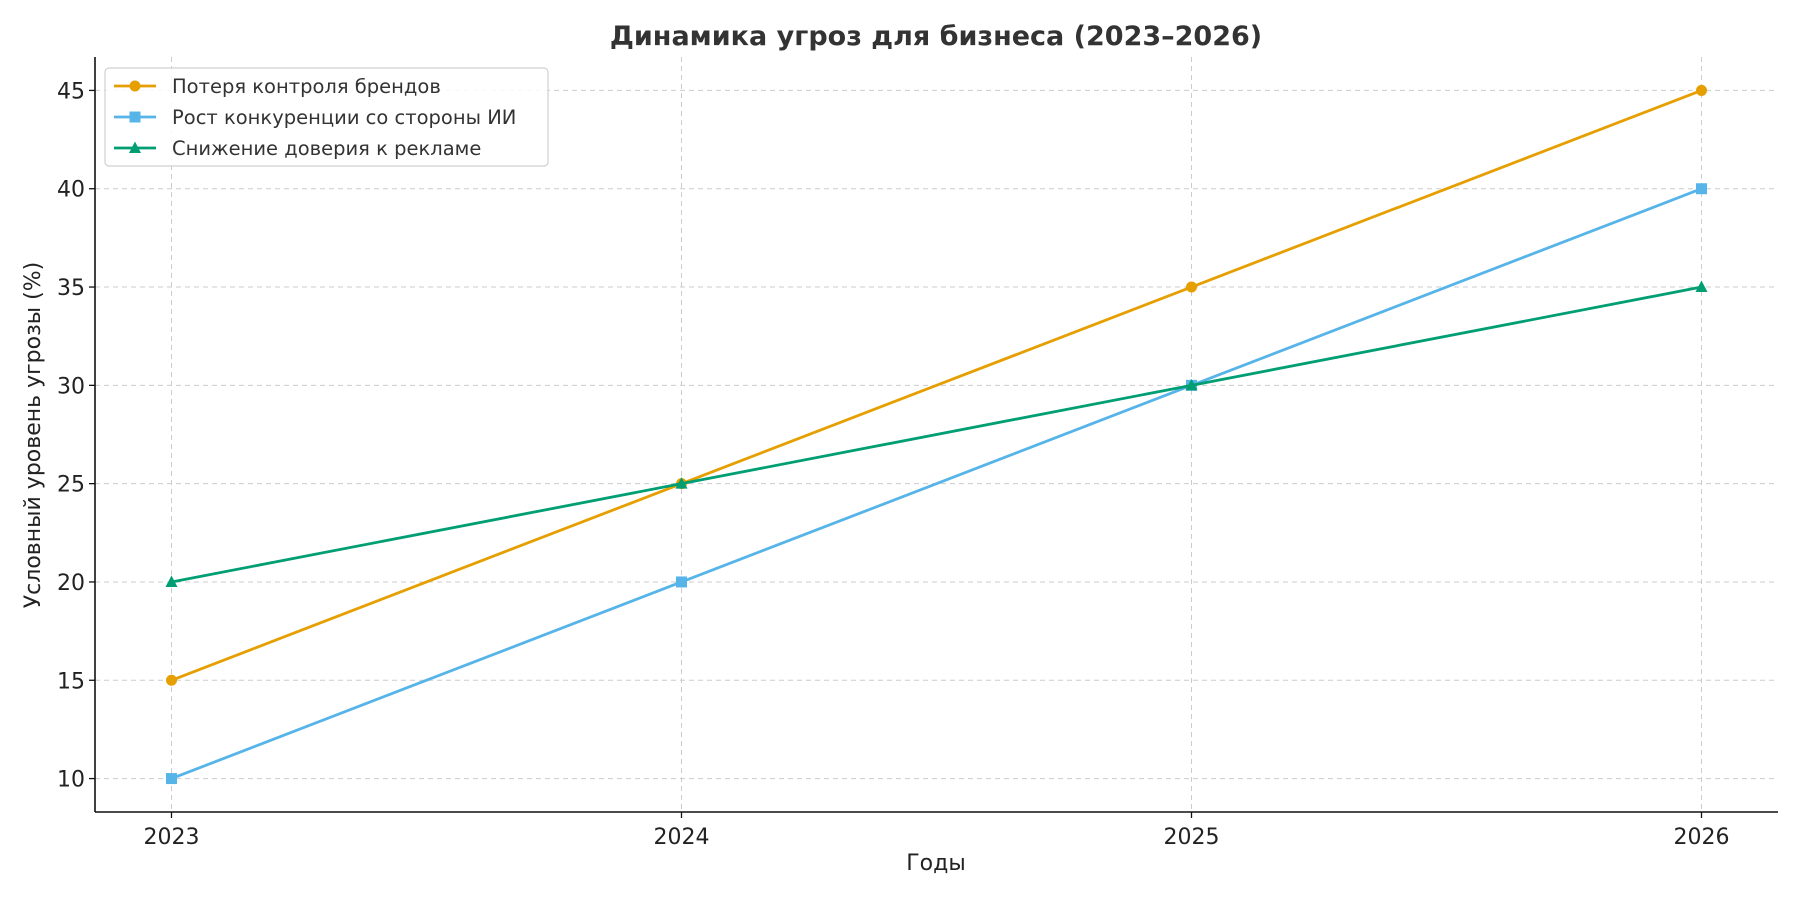  Describe the element at coordinates (1192, 837) in the screenshot. I see `x-tick-label: 2025` at that location.